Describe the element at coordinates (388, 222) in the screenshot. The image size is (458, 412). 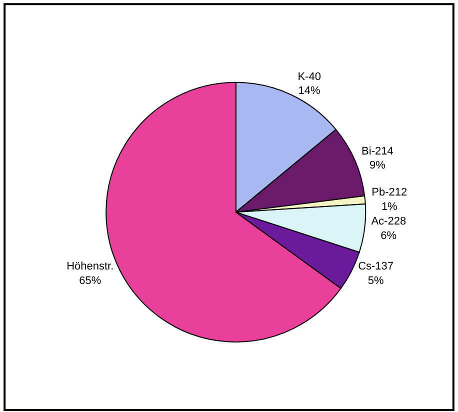
I see `slice-label: Ac-228` at that location.